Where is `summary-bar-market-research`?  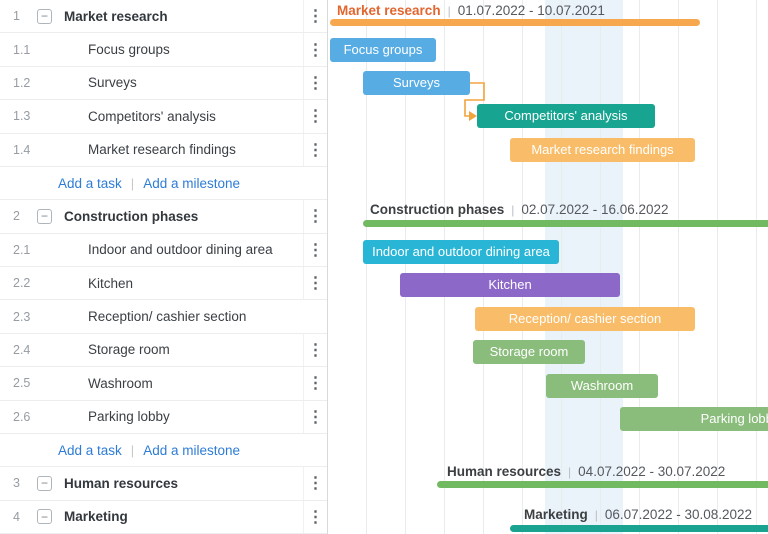 summary-bar-market-research is located at coordinates (515, 22).